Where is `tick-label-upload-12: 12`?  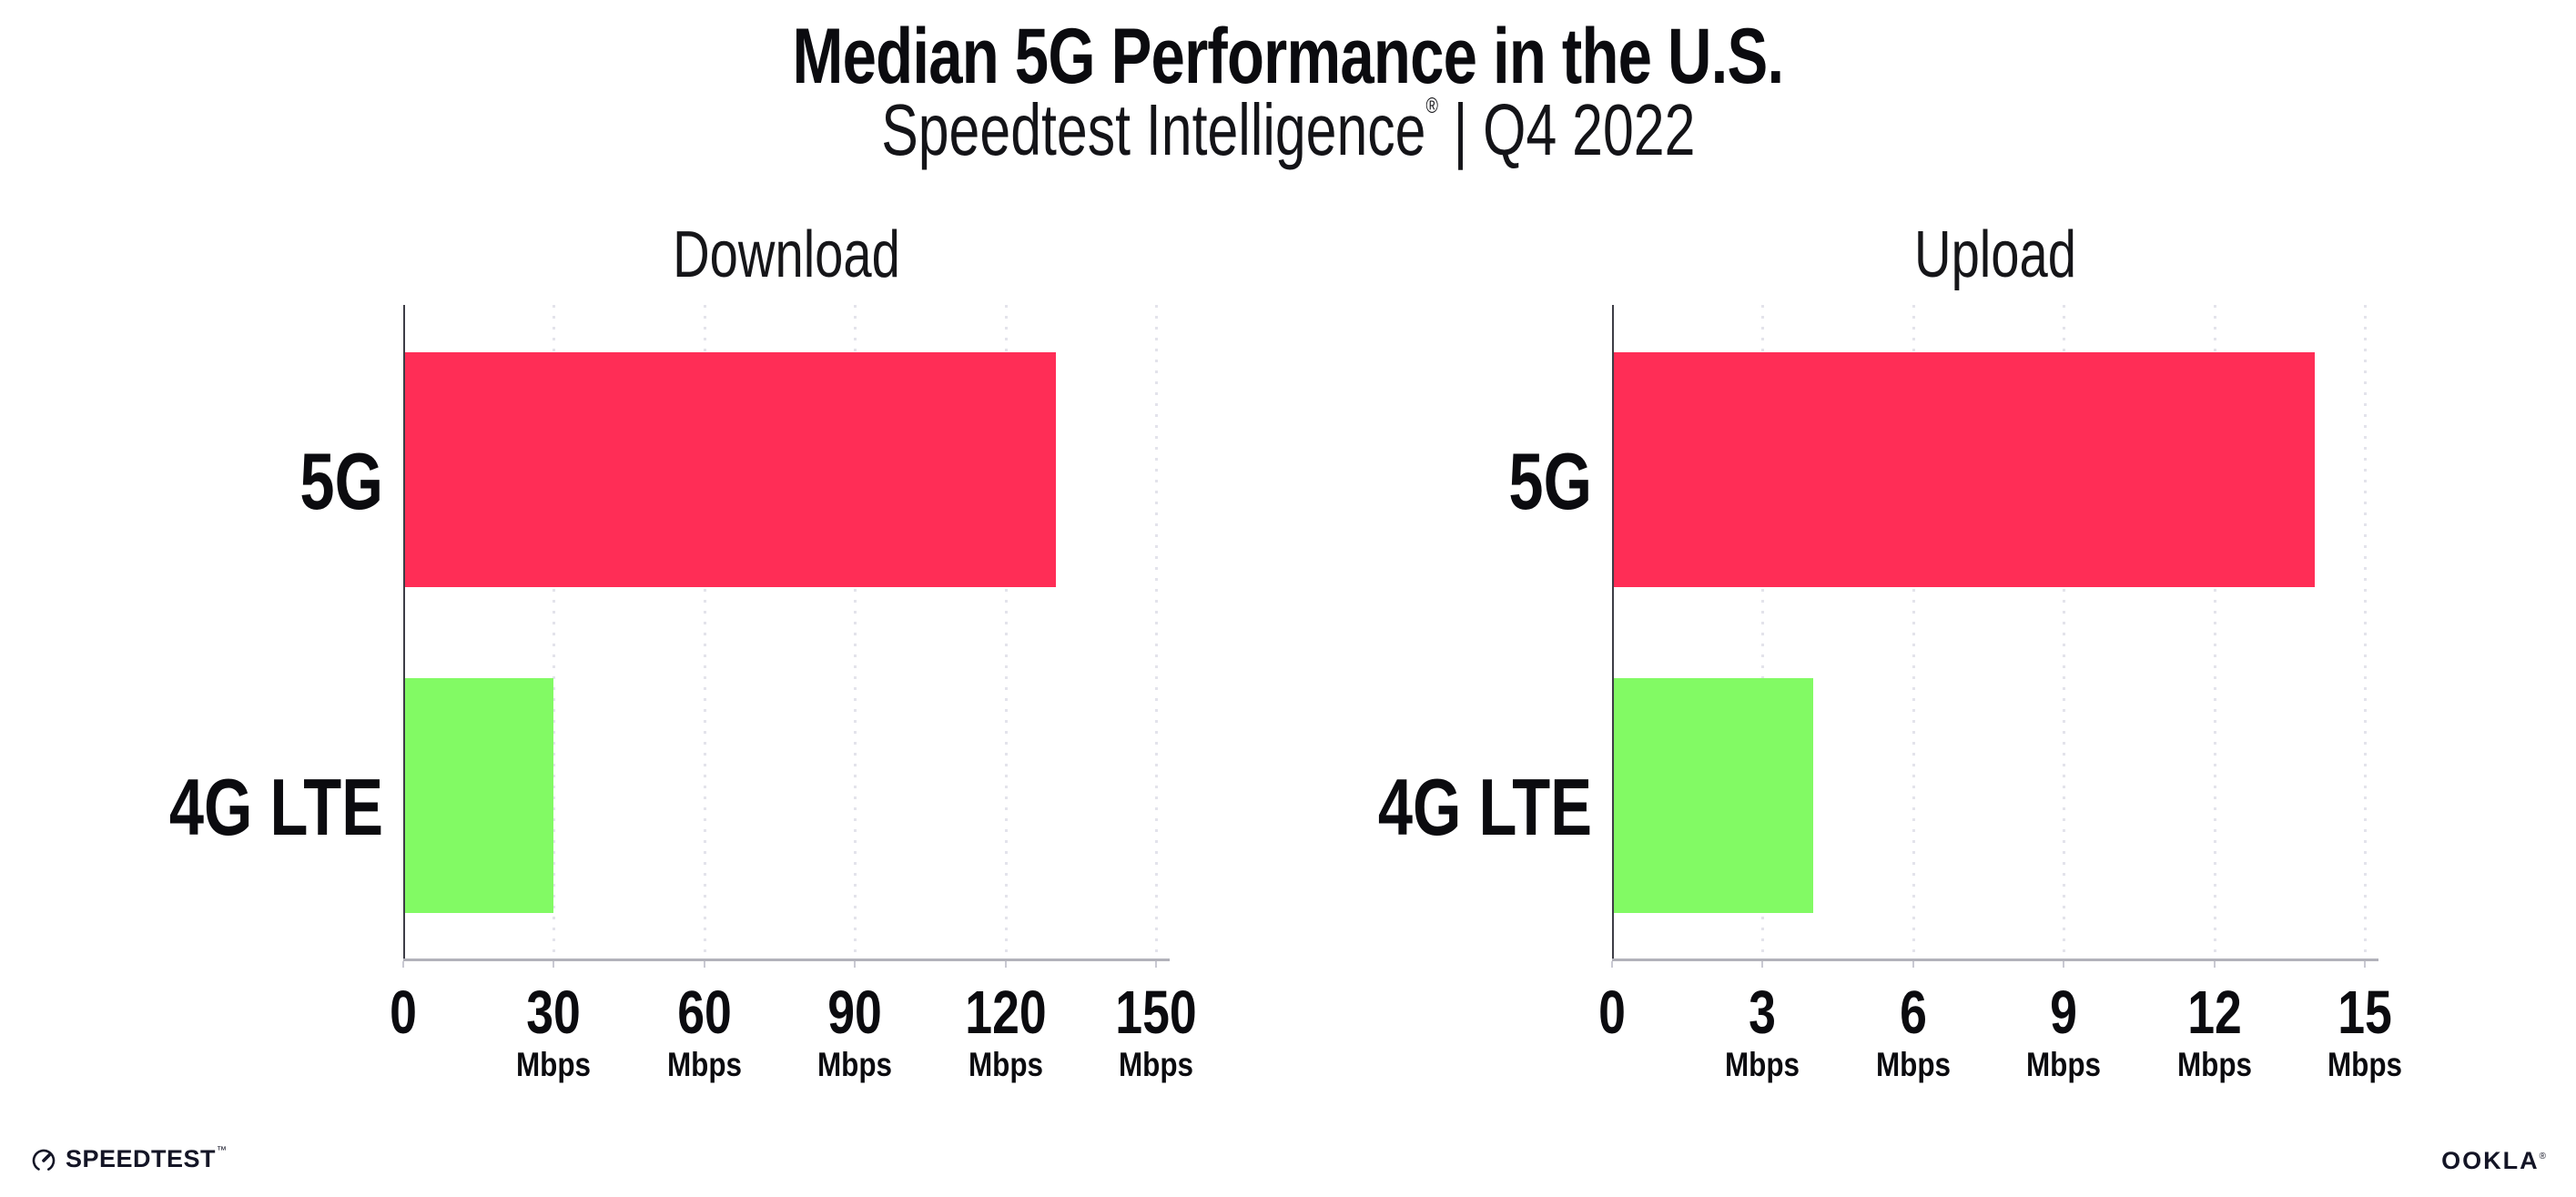 tick-label-upload-12: 12 is located at coordinates (2214, 1013).